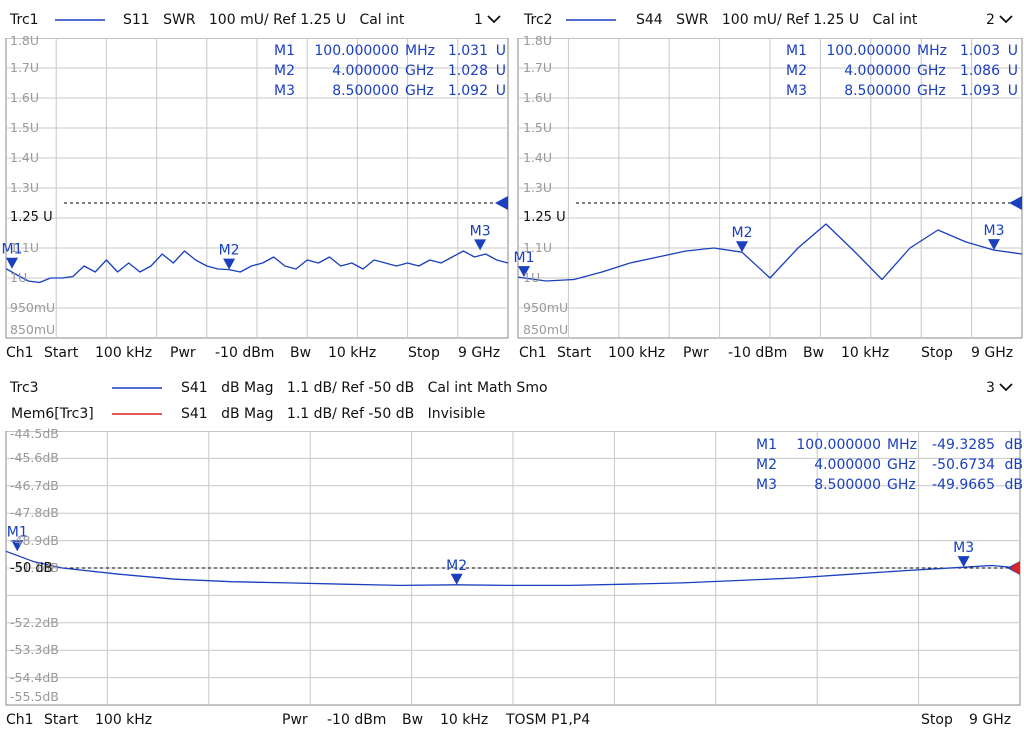 This screenshot has height=734, width=1024. Describe the element at coordinates (487, 20) in the screenshot. I see `trc1-window-menu: 1` at that location.